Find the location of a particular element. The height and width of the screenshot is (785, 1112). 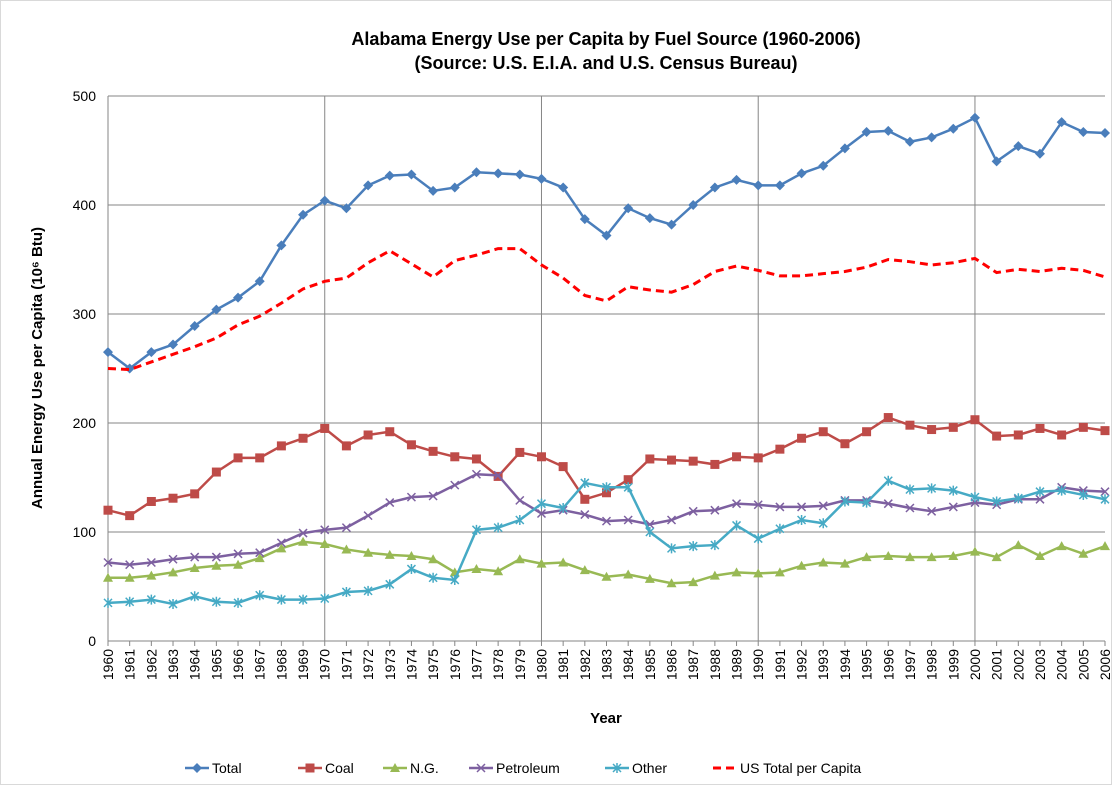

x-tick-label: 1966 is located at coordinates (238, 664).